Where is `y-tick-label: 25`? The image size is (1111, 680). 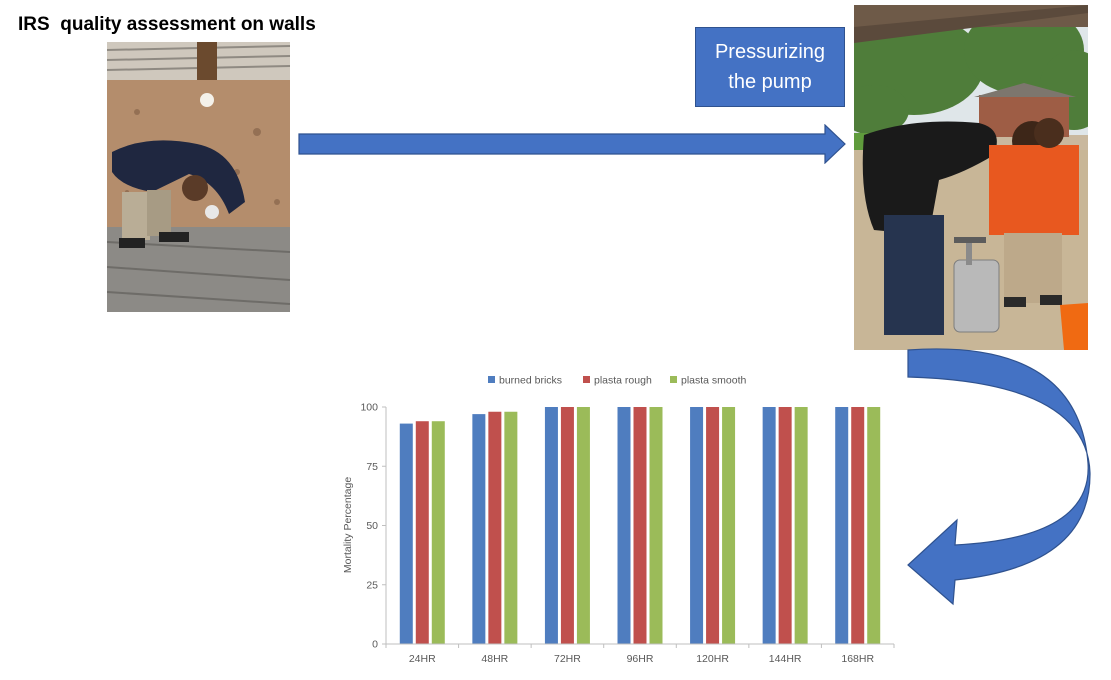 y-tick-label: 25 is located at coordinates (372, 585).